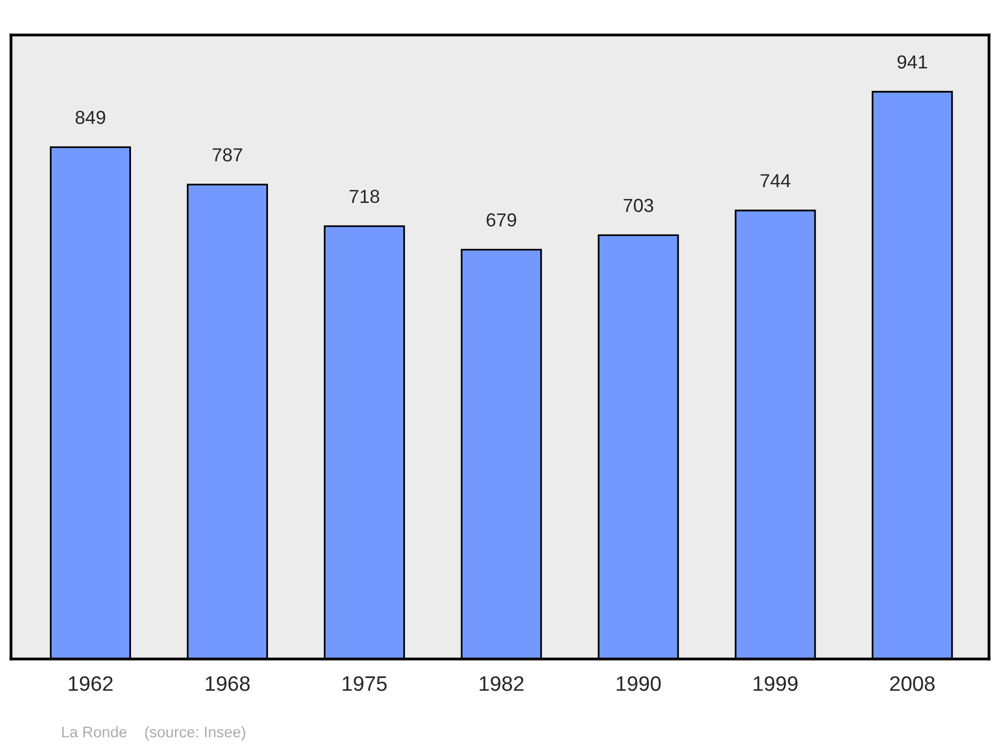 This screenshot has width=1000, height=747. I want to click on data-label: 718, so click(365, 197).